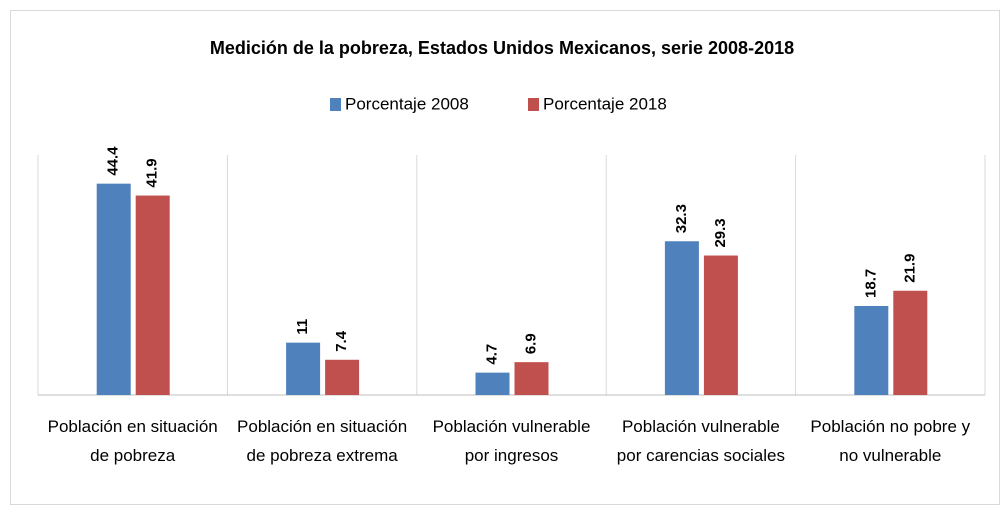 The image size is (1005, 510). Describe the element at coordinates (407, 103) in the screenshot. I see `legend-label: Porcentaje 2008` at that location.